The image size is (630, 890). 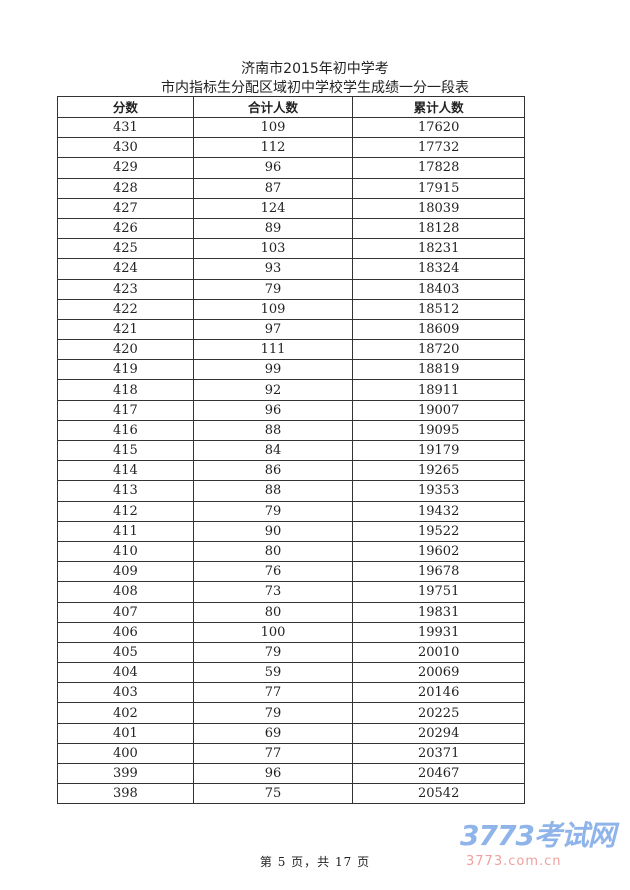 I want to click on table-row: 417 96 19007, so click(x=291, y=410).